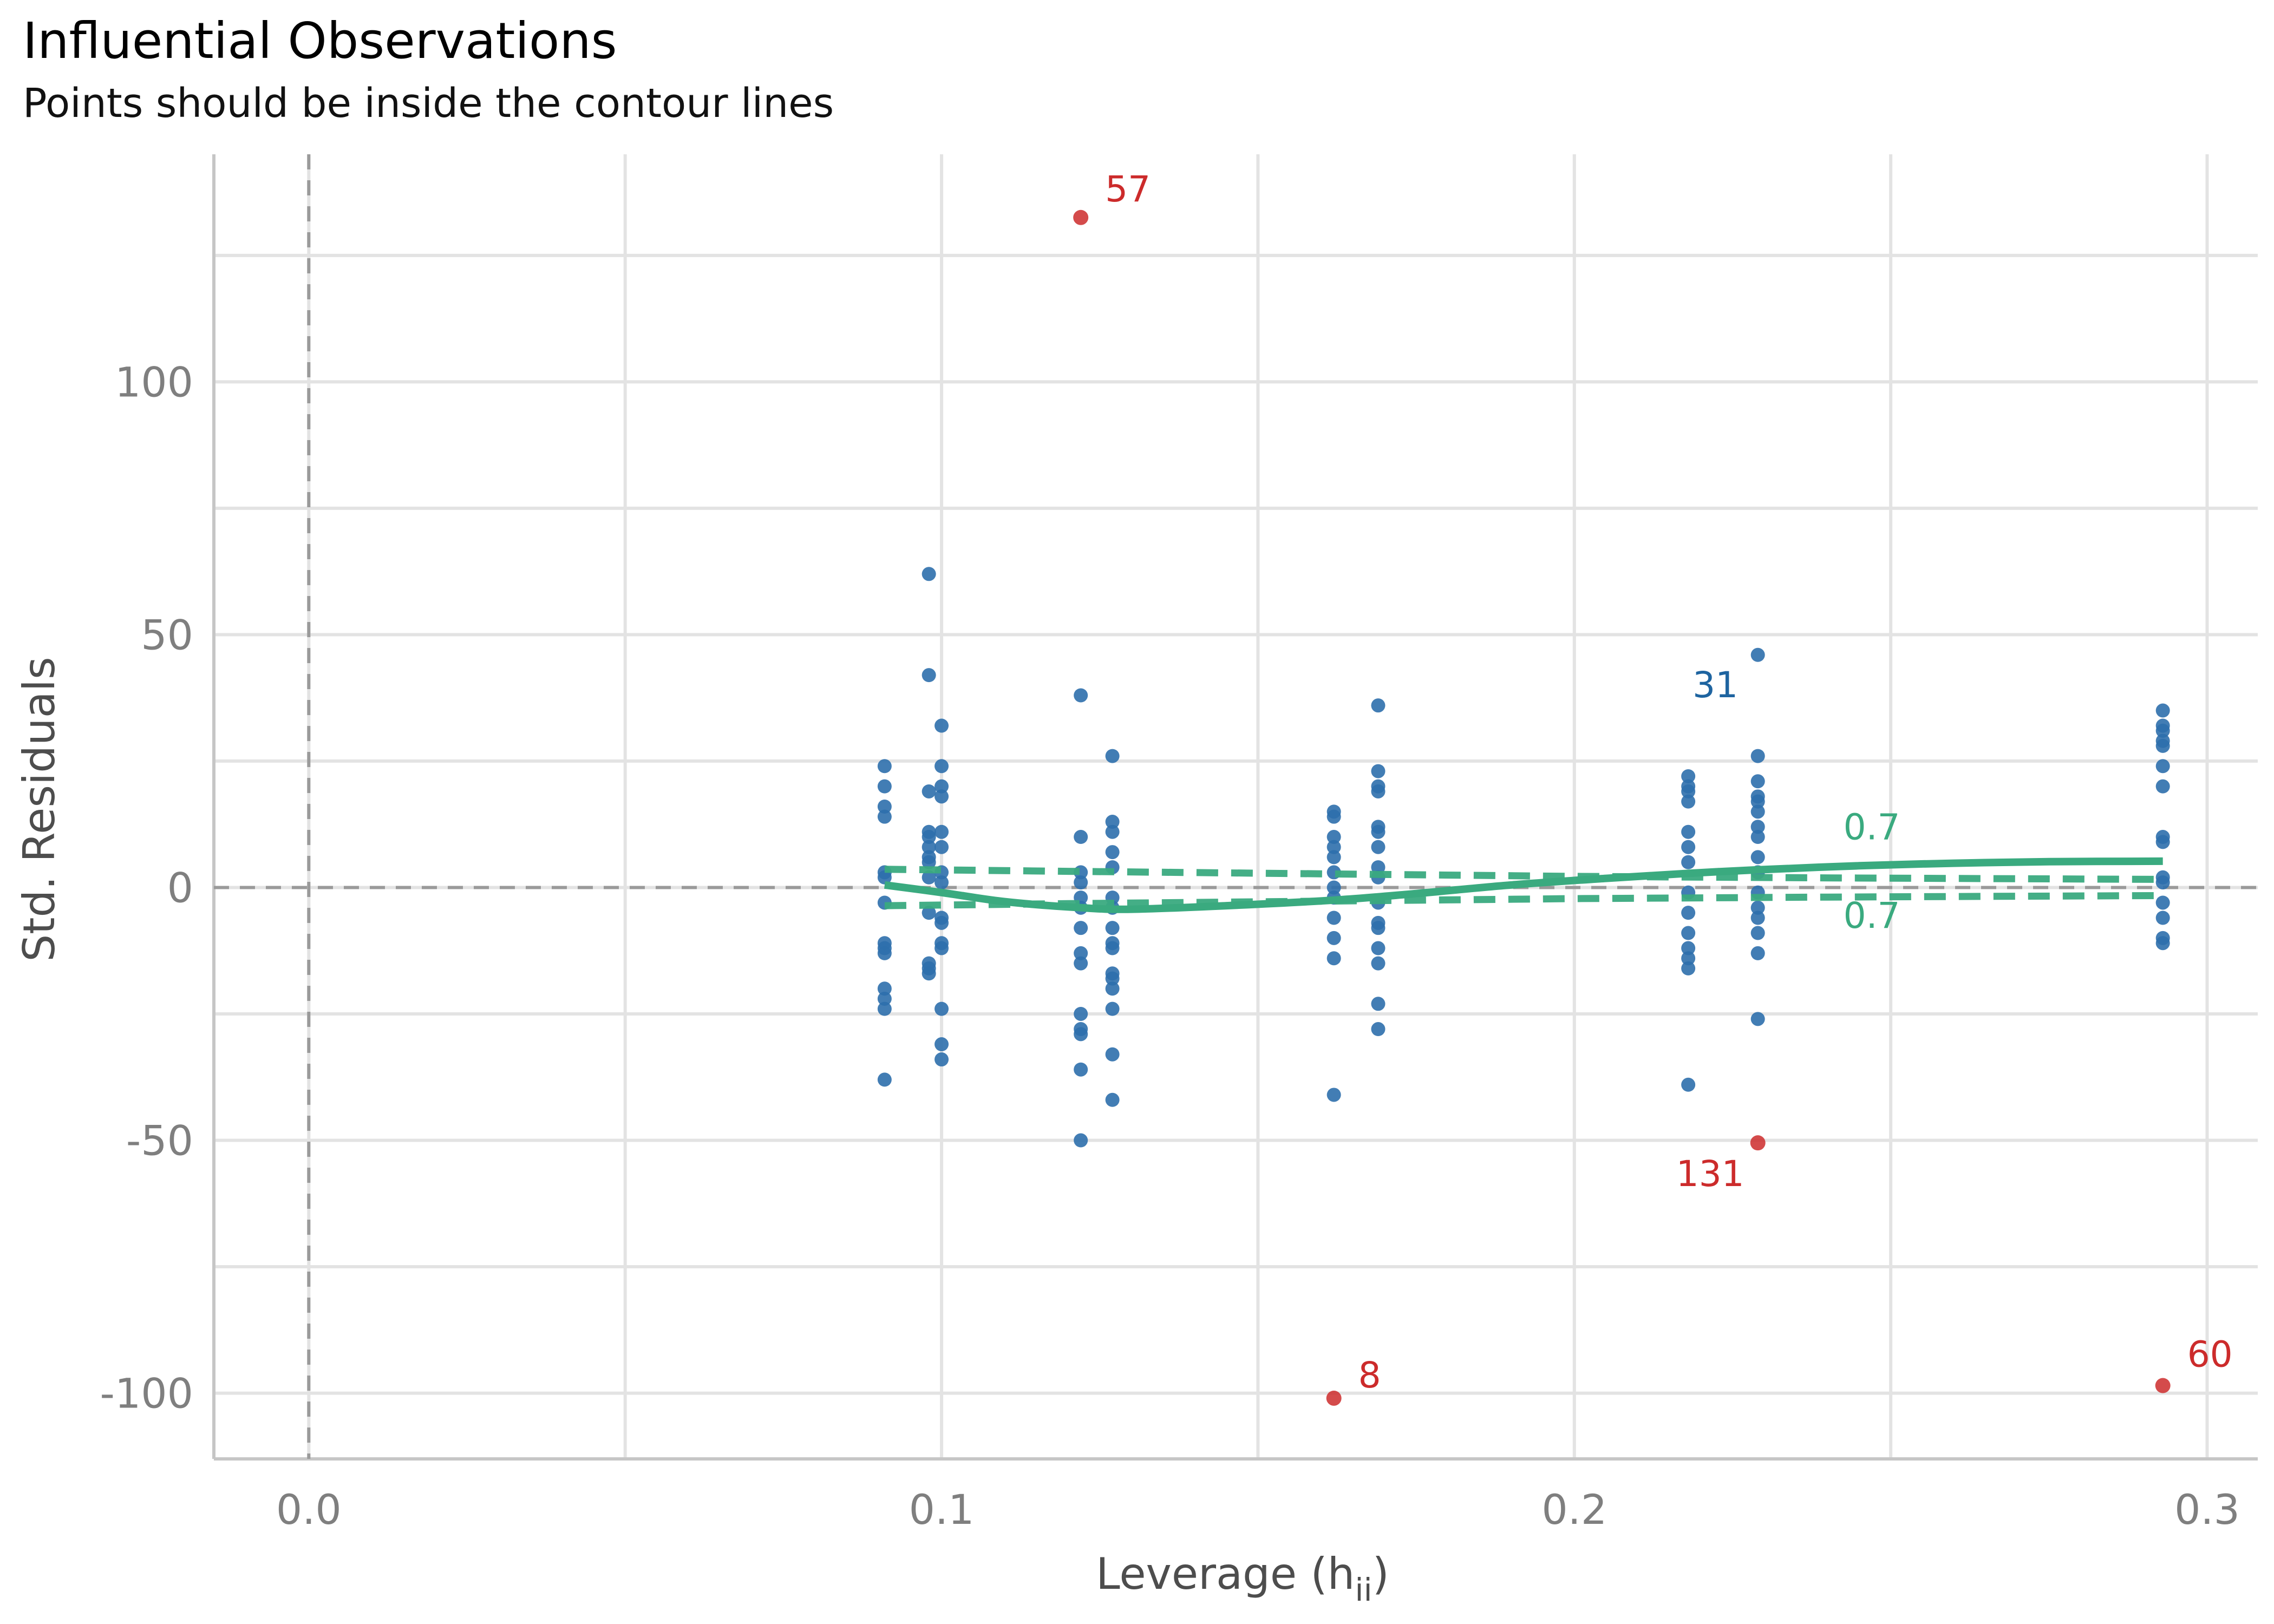 Image resolution: width=2274 pixels, height=1624 pixels. I want to click on x-axis-title: Leverage (hii), so click(1243, 1579).